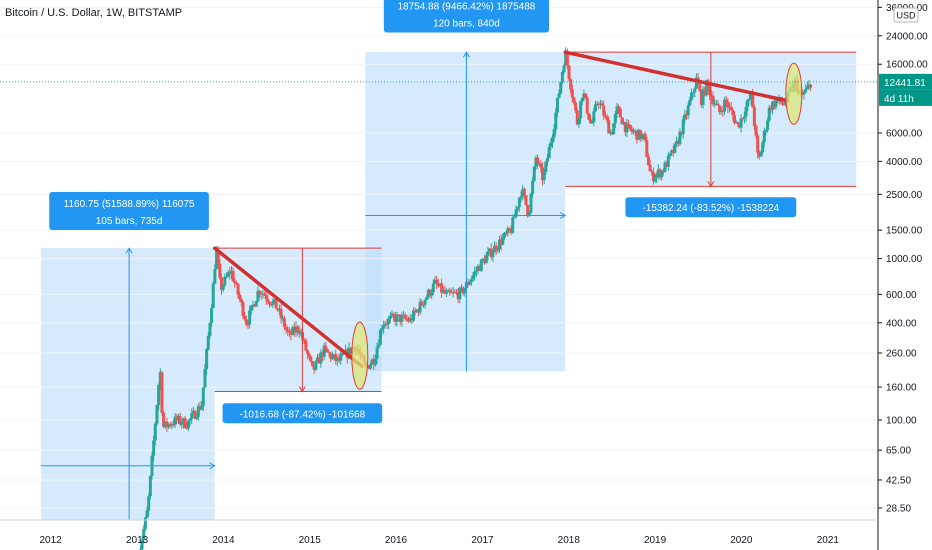  Describe the element at coordinates (901, 420) in the screenshot. I see `y-tick-label: 100.00` at that location.